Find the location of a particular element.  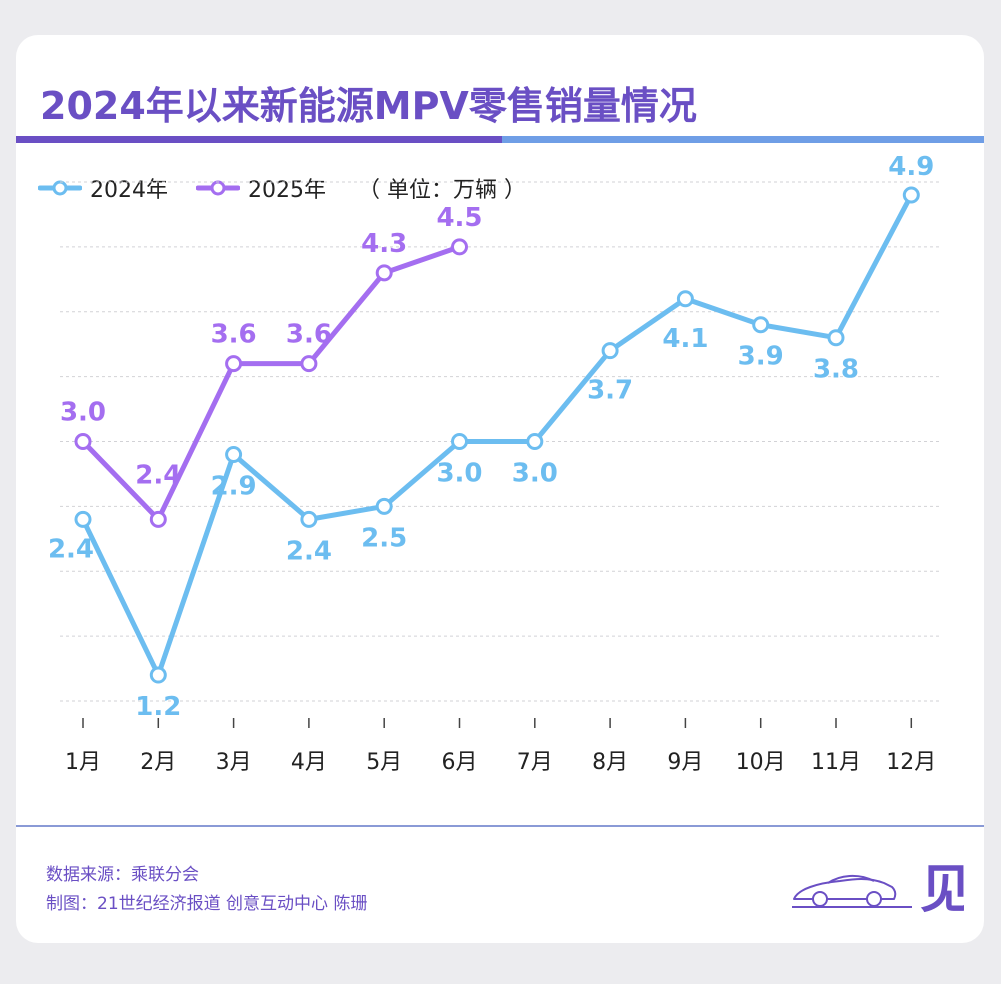

legend-swatch-2025 is located at coordinates (218, 188).